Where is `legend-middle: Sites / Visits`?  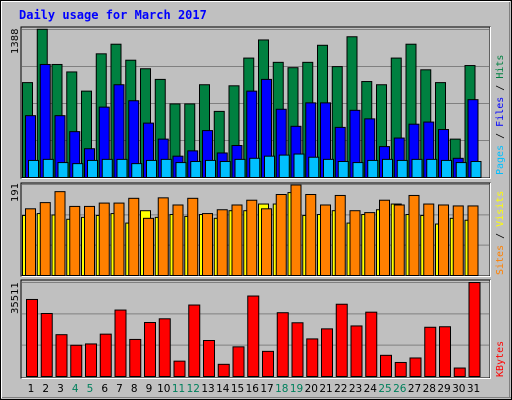 legend-middle: Sites / Visits is located at coordinates (500, 233).